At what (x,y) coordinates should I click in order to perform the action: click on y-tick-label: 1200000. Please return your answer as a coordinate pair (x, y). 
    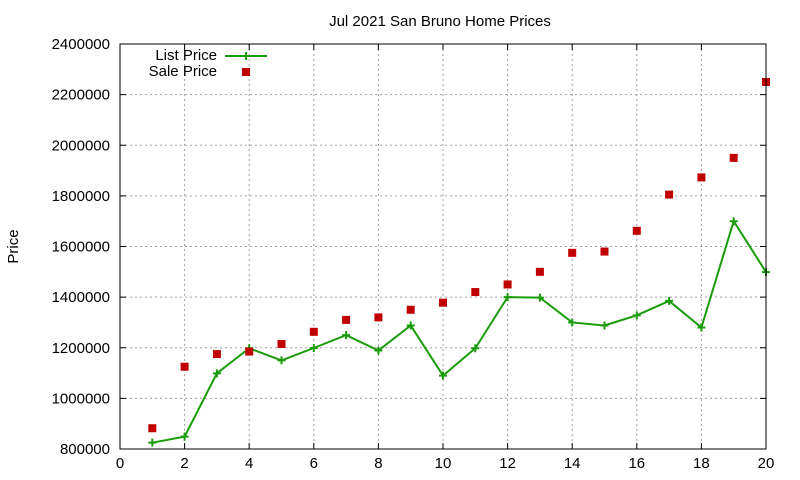
    Looking at the image, I should click on (81, 348).